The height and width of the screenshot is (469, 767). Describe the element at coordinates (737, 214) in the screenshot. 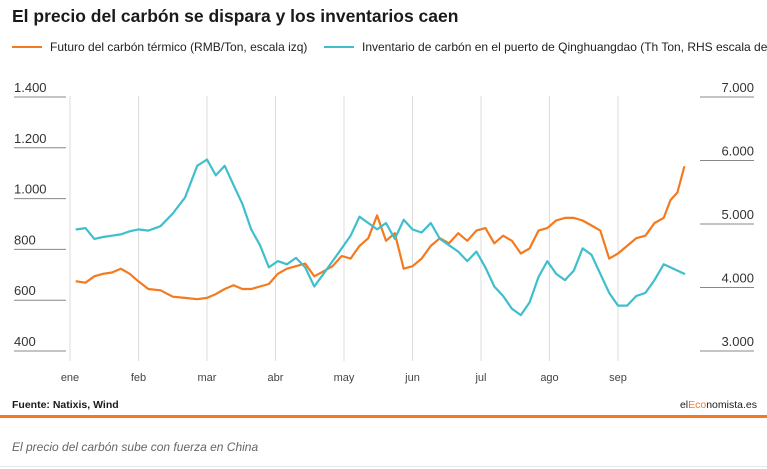

I see `y-right-tick-label: 5.000` at that location.